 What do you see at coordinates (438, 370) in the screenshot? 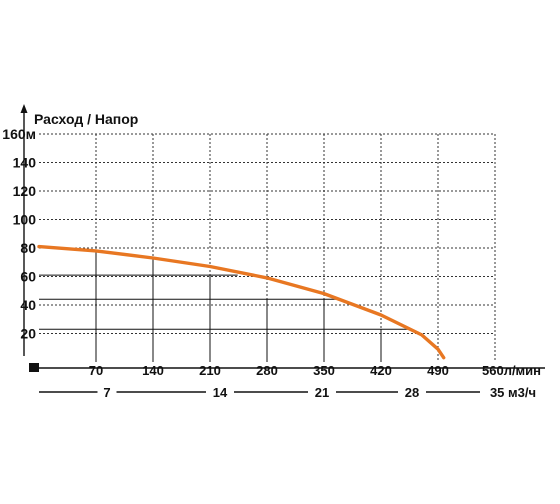
I see `x-tick-label-490: 490` at bounding box center [438, 370].